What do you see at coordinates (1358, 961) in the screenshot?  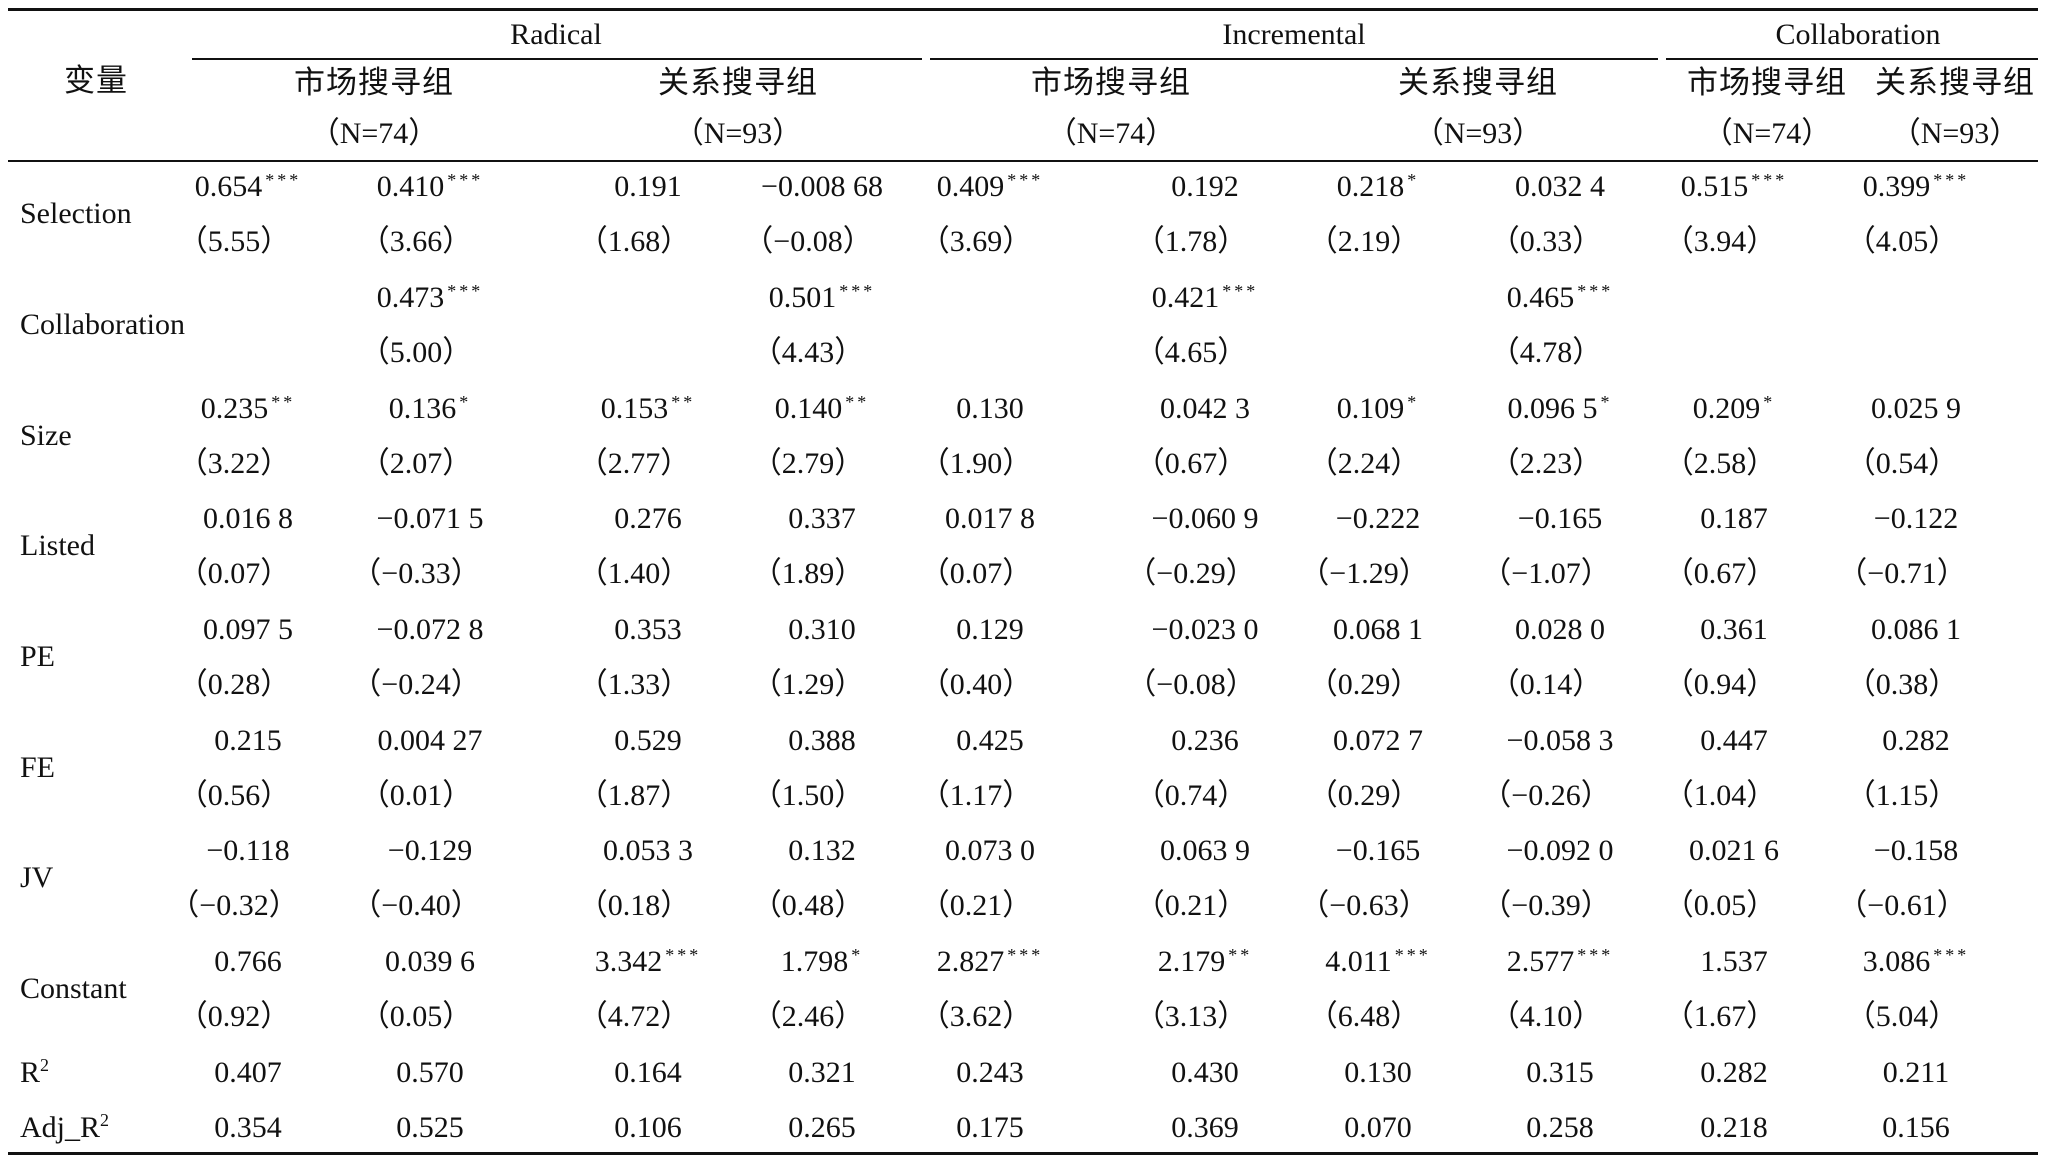 I see `coef-value: 4.011` at bounding box center [1358, 961].